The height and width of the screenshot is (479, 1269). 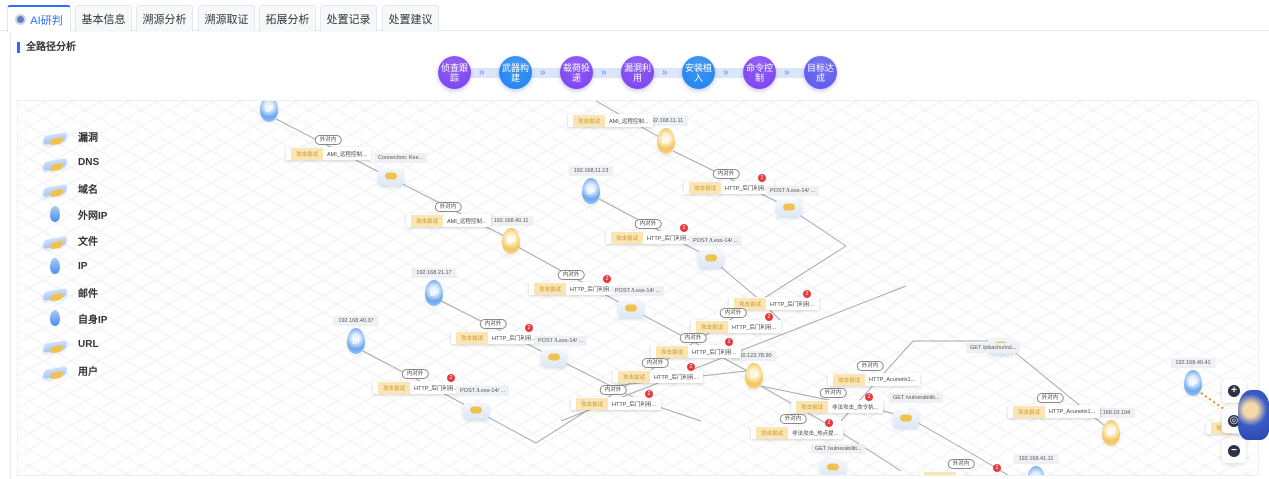 I want to click on zoom-in-button: +, so click(x=1234, y=391).